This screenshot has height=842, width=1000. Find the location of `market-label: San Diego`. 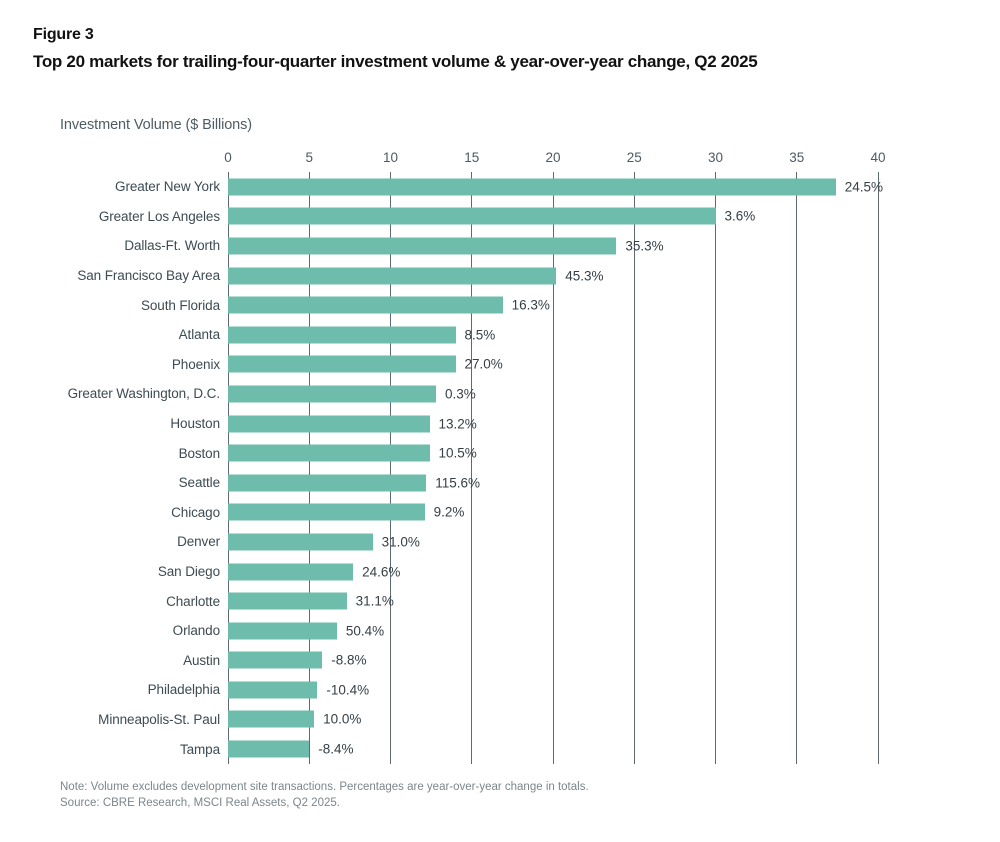

market-label: San Diego is located at coordinates (188, 572).